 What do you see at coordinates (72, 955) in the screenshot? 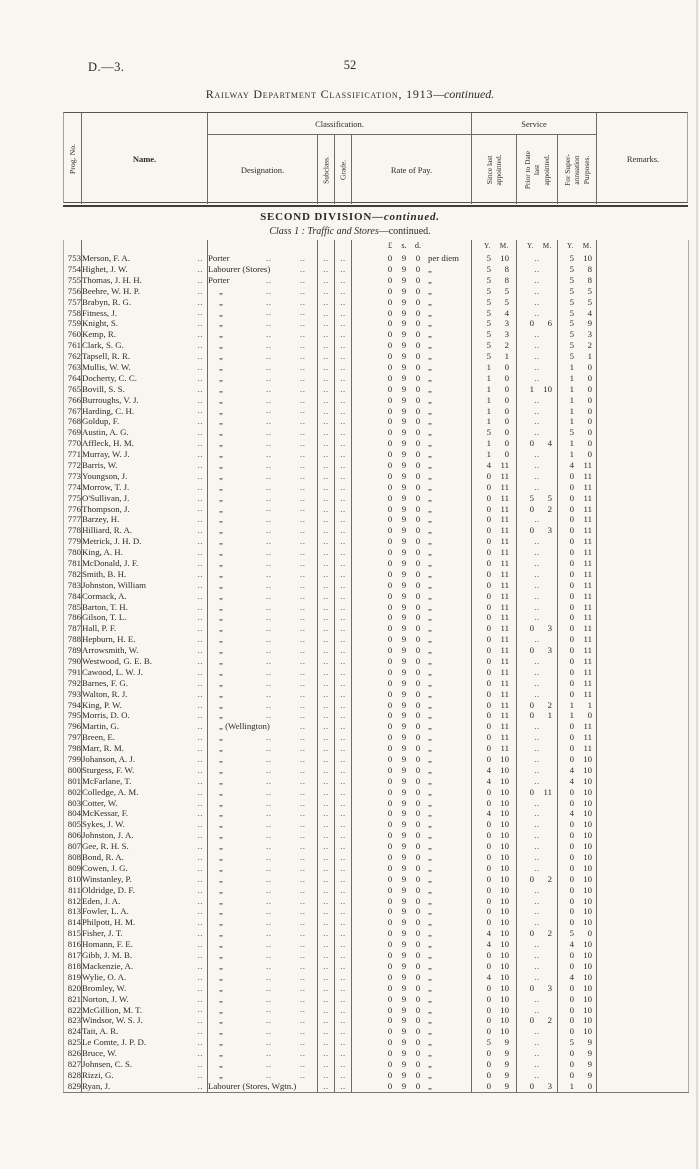
I see `prog-no-cell: 817` at bounding box center [72, 955].